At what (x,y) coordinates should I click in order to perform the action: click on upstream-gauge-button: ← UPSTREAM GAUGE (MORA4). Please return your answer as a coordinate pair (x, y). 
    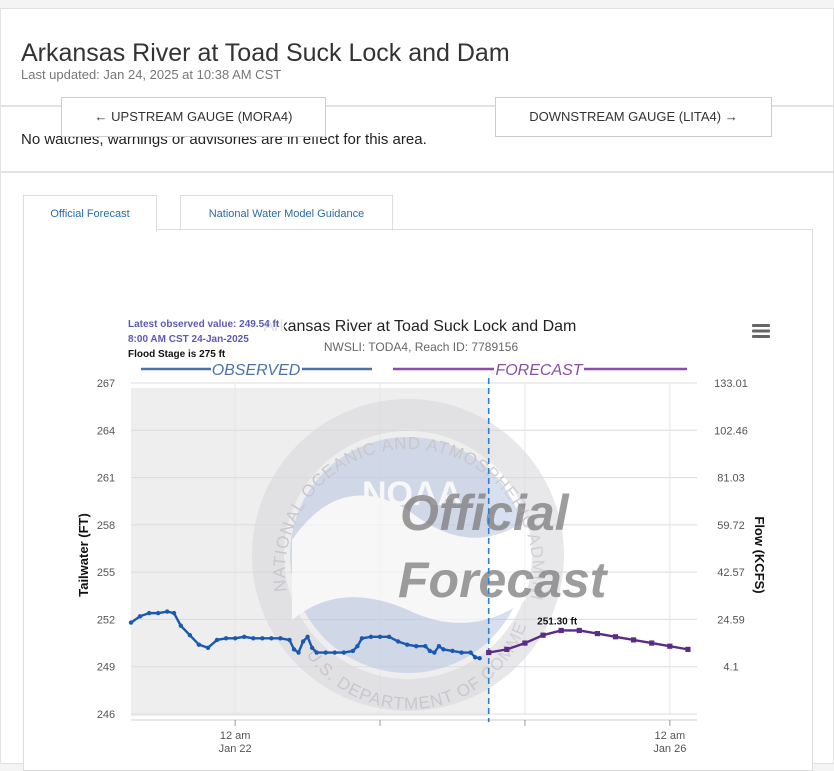
    Looking at the image, I should click on (193, 117).